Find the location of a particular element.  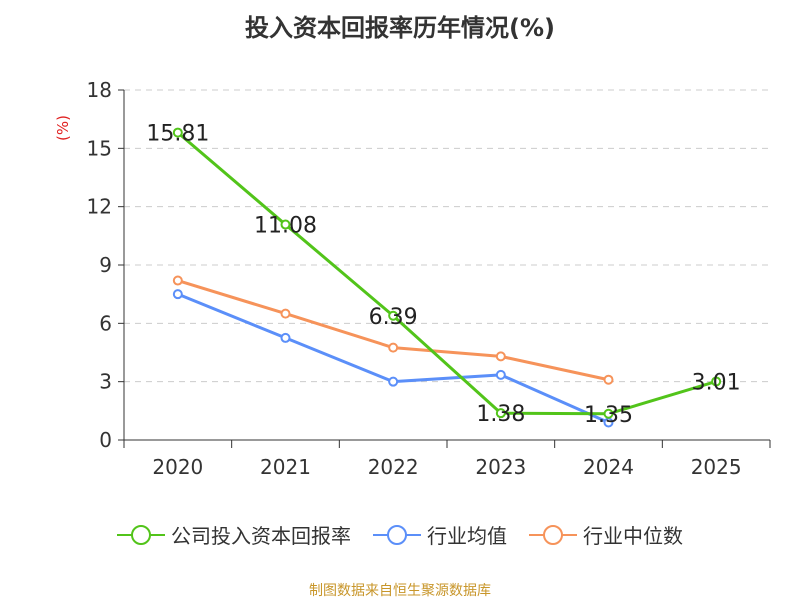

data-label-2021: 11.08 is located at coordinates (285, 226).